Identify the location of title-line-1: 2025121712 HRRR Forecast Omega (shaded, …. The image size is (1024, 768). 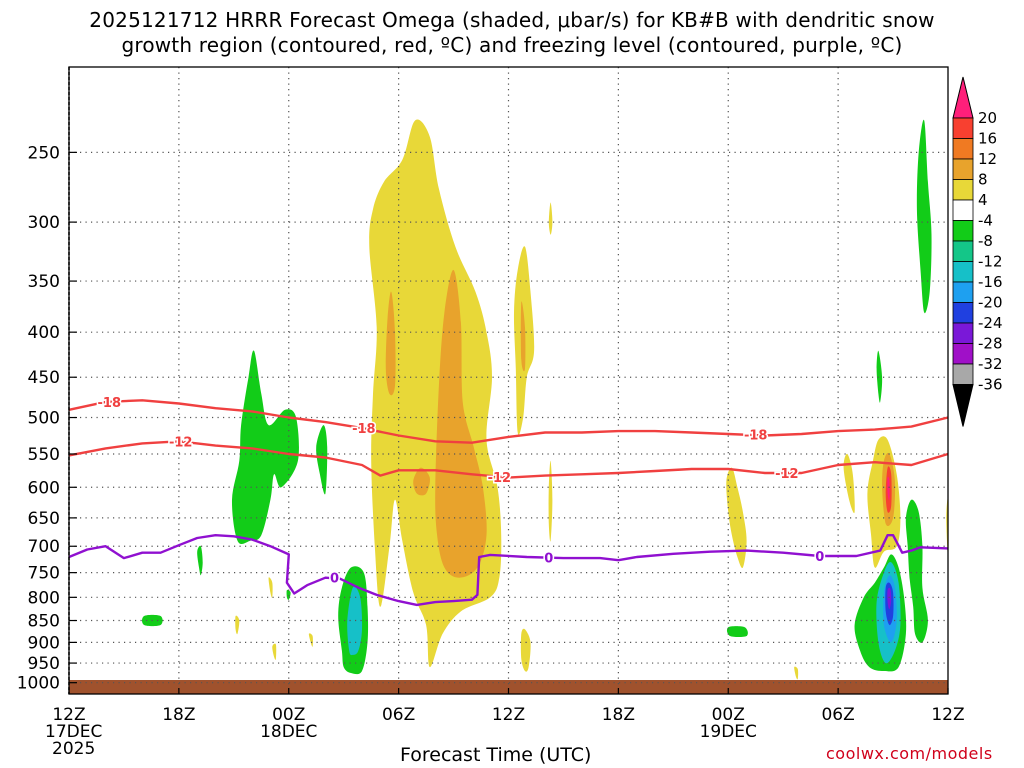
(512, 20).